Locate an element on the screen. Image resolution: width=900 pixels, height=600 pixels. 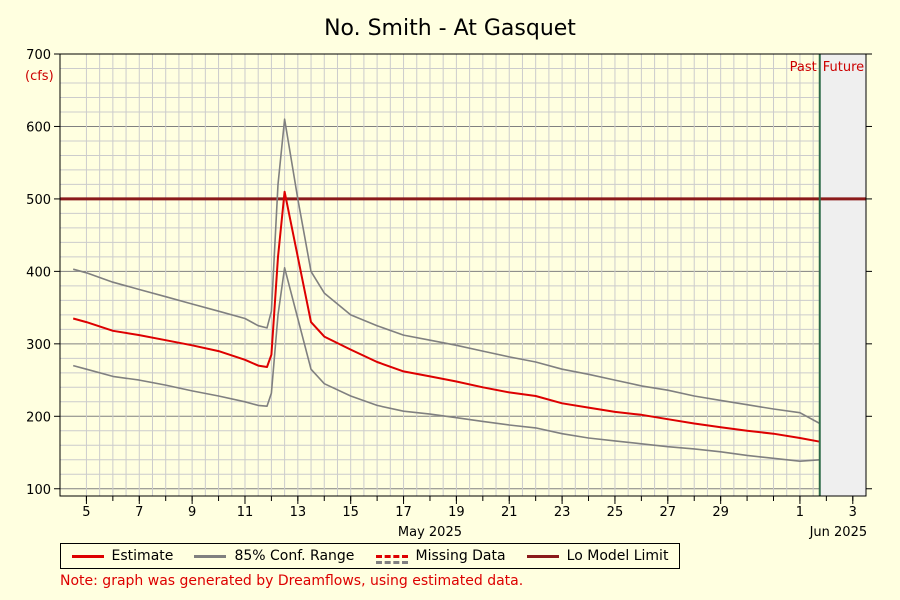
future-label: Future is located at coordinates (843, 67).